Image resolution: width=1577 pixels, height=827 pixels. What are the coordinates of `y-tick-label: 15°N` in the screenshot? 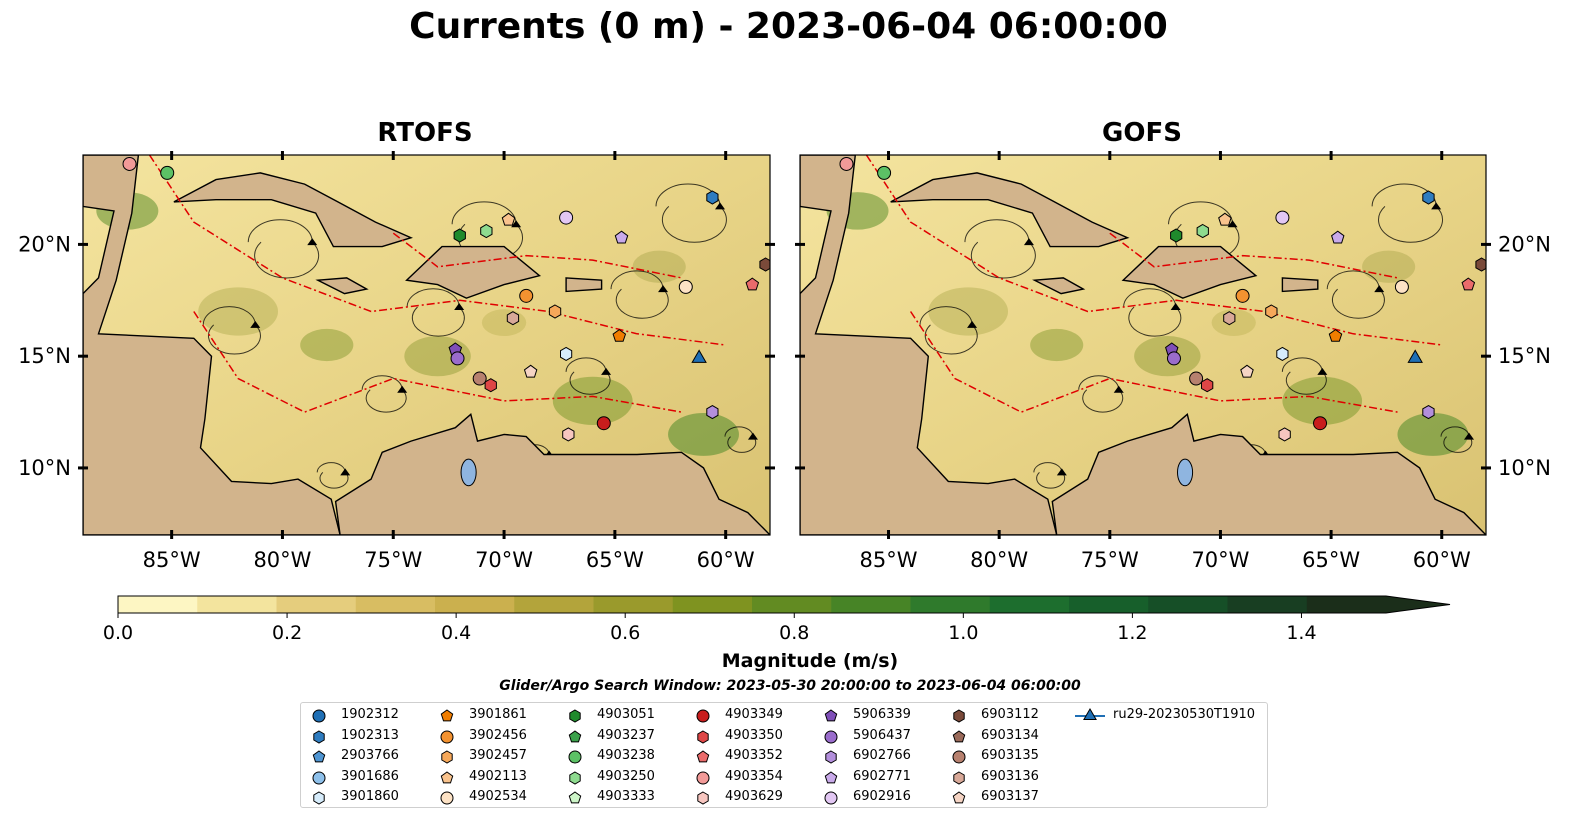 It's located at (44, 356).